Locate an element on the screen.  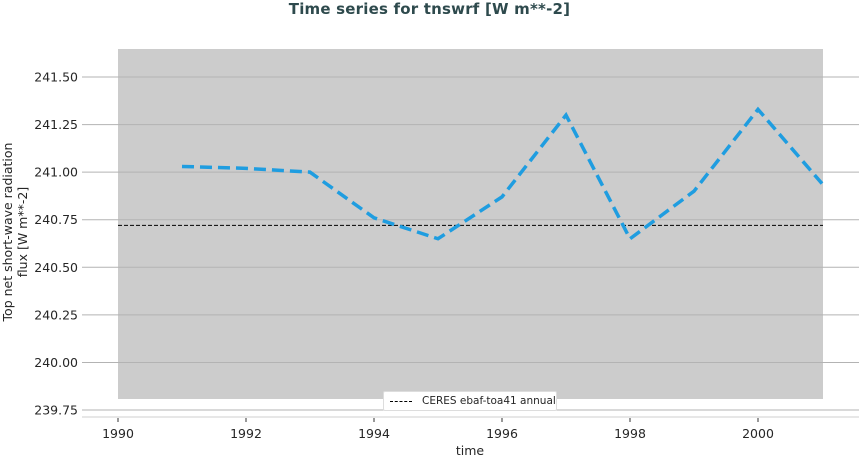
y-tick-label: 240.75 is located at coordinates (56, 219).